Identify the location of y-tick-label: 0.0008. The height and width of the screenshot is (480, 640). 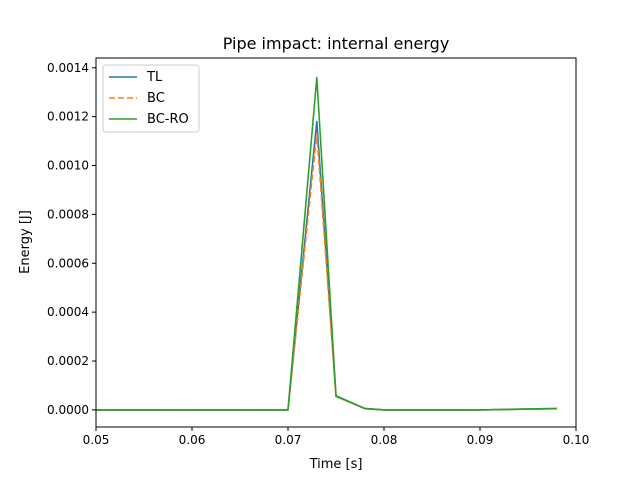
(68, 214).